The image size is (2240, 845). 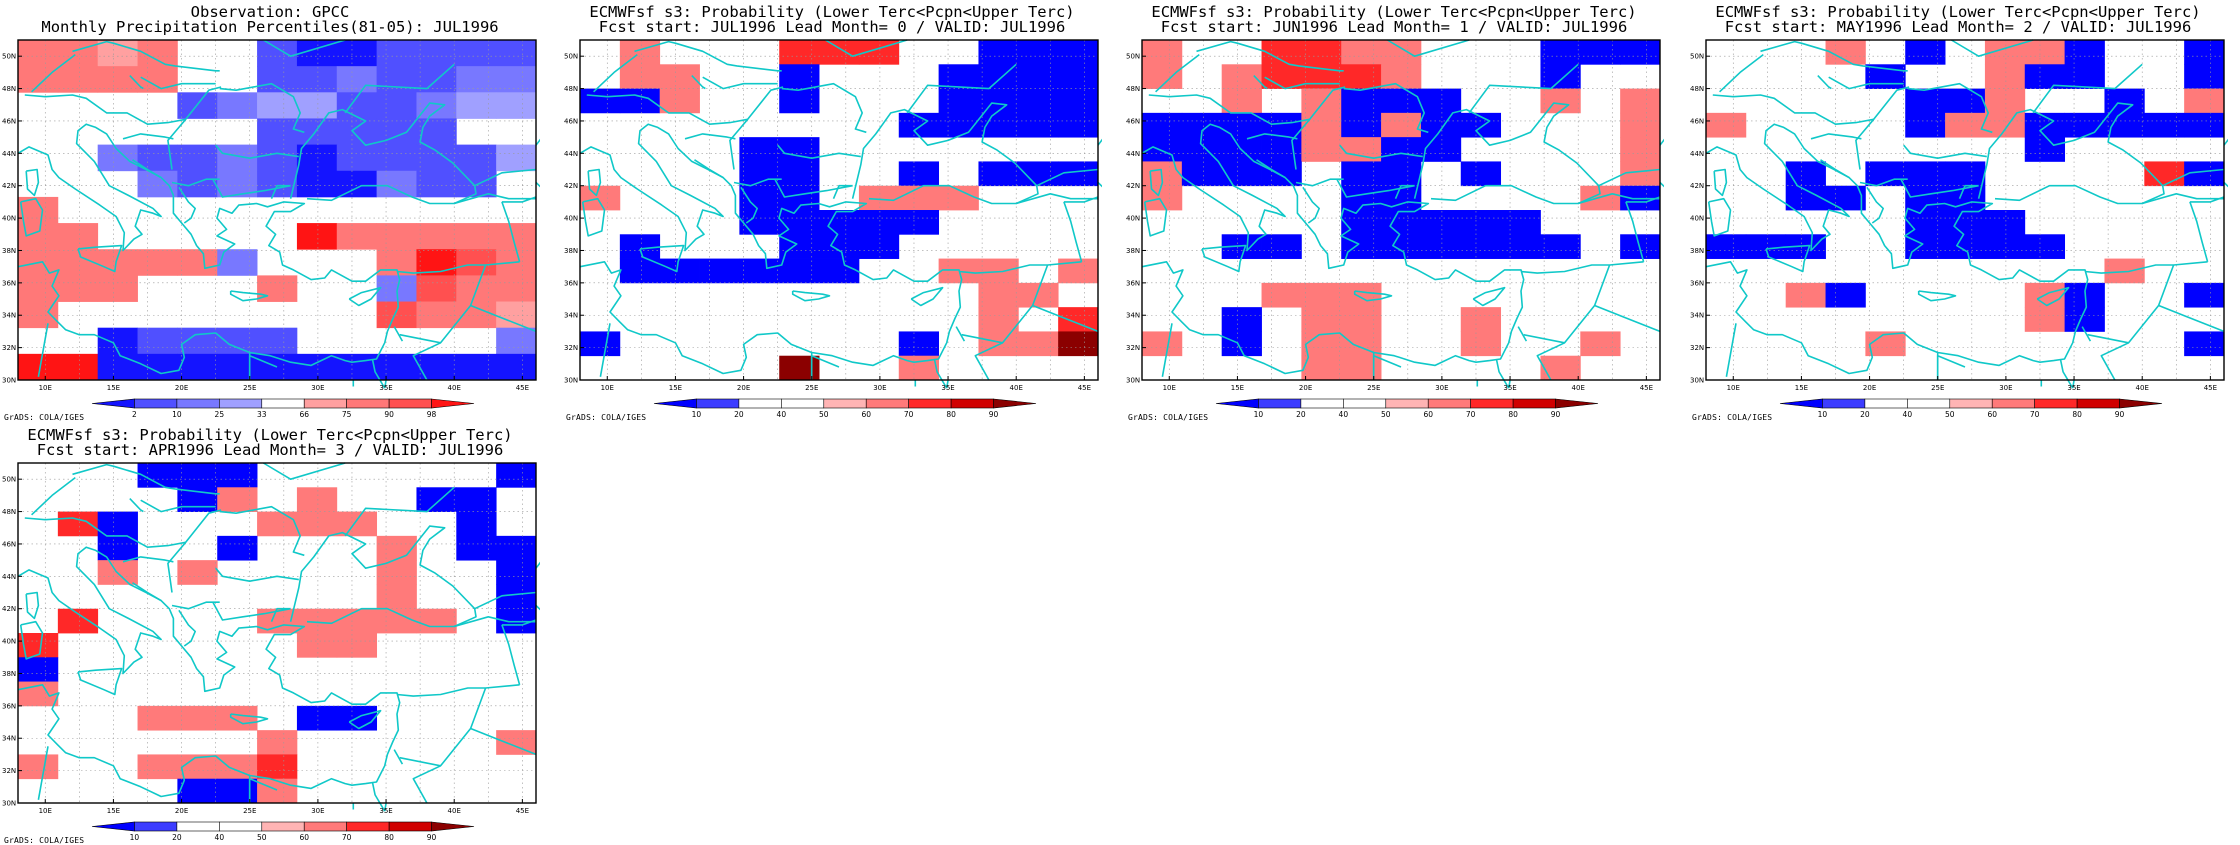 What do you see at coordinates (1578, 388) in the screenshot?
I see `lon-tick-label: 40E` at bounding box center [1578, 388].